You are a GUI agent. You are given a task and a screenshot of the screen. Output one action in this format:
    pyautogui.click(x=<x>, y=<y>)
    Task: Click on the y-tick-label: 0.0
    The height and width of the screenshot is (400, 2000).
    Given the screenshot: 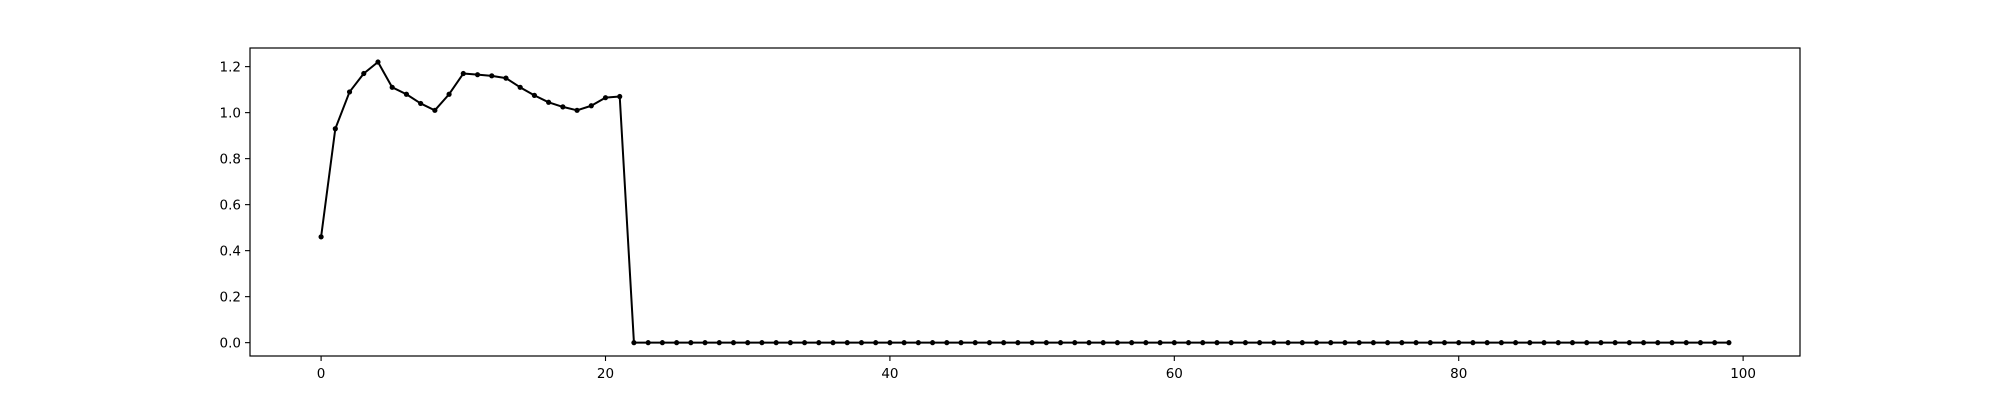 What is the action you would take?
    pyautogui.click(x=230, y=344)
    